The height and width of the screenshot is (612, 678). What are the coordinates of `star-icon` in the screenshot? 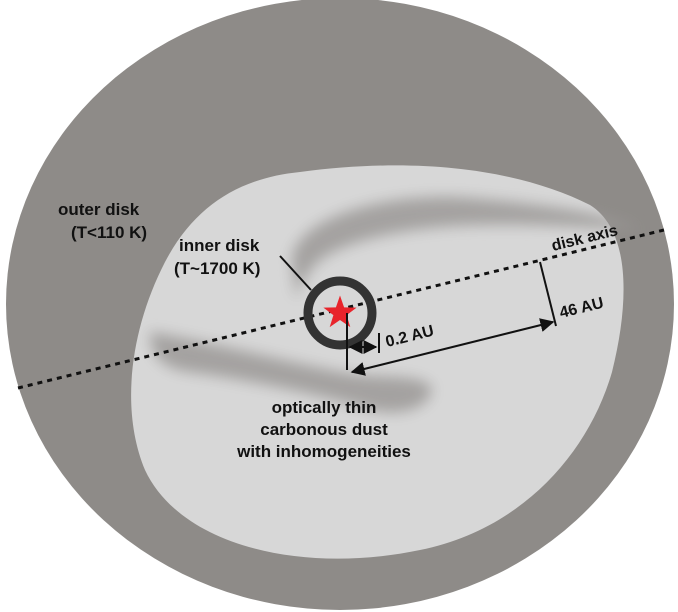 It's located at (340, 311).